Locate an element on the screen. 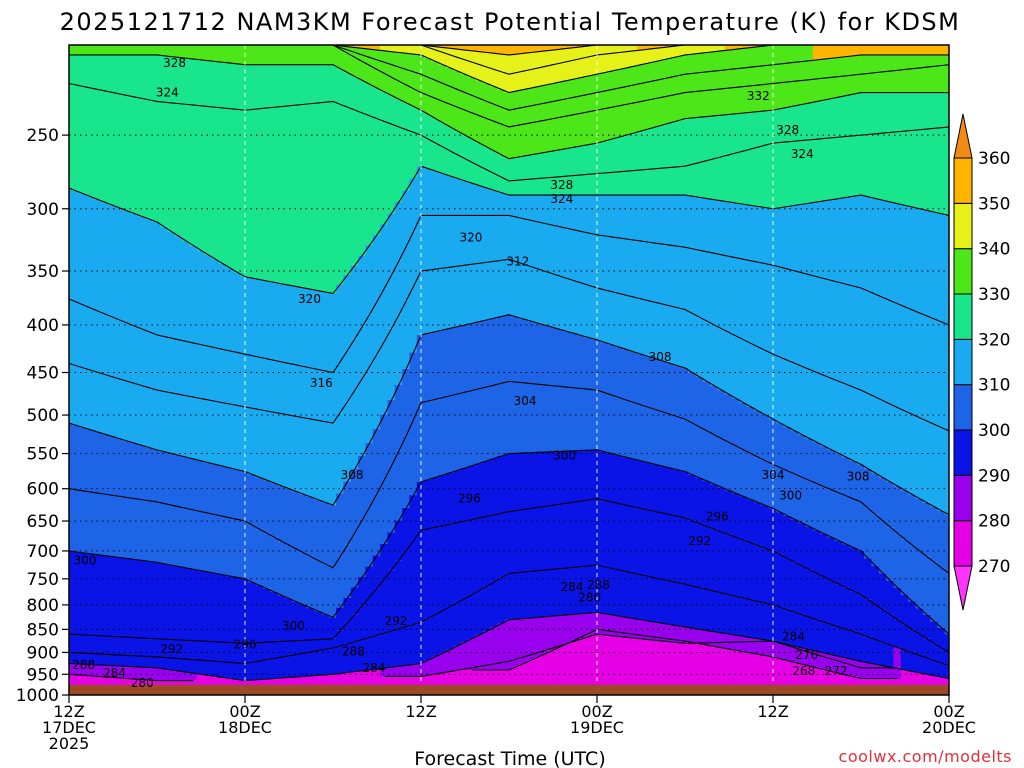 The height and width of the screenshot is (768, 1024). y-tick-label: 500 is located at coordinates (43, 416).